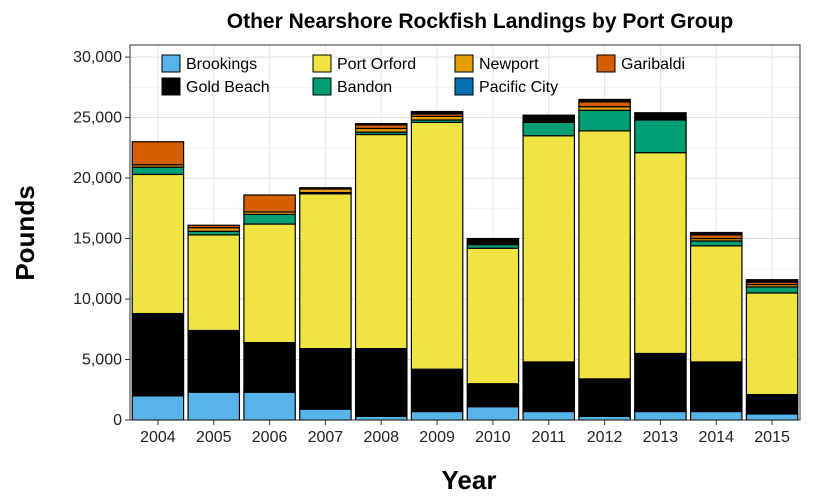 This screenshot has width=833, height=498. Describe the element at coordinates (25, 232) in the screenshot. I see `y-axis-title: Pounds` at that location.